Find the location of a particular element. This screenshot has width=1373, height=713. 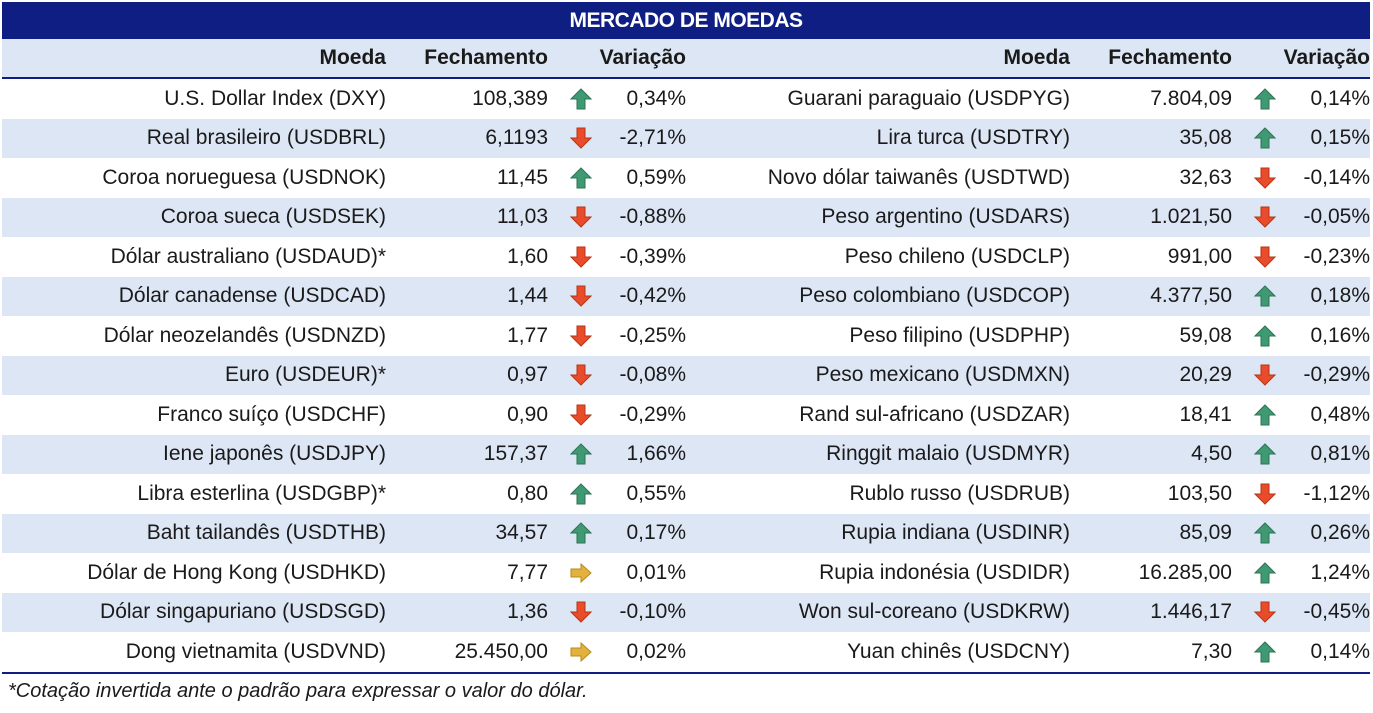

closing-value: 11,03 is located at coordinates (522, 217).